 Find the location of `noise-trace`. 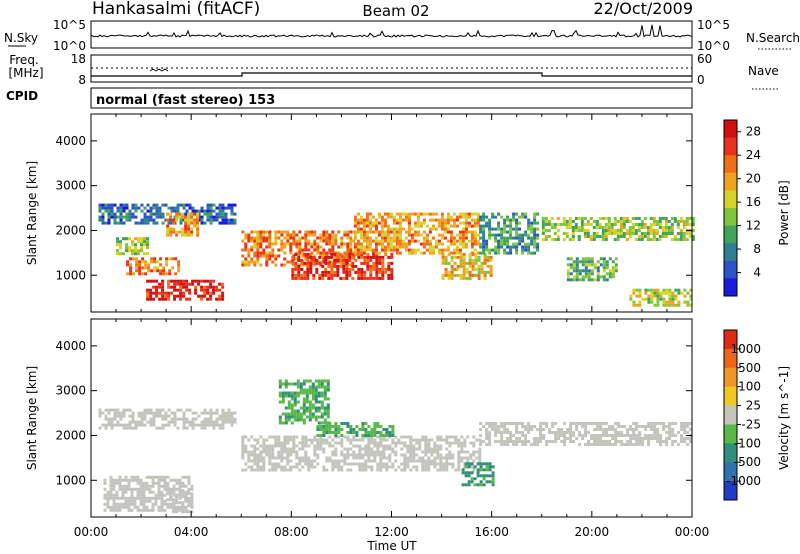

noise-trace is located at coordinates (391, 31).